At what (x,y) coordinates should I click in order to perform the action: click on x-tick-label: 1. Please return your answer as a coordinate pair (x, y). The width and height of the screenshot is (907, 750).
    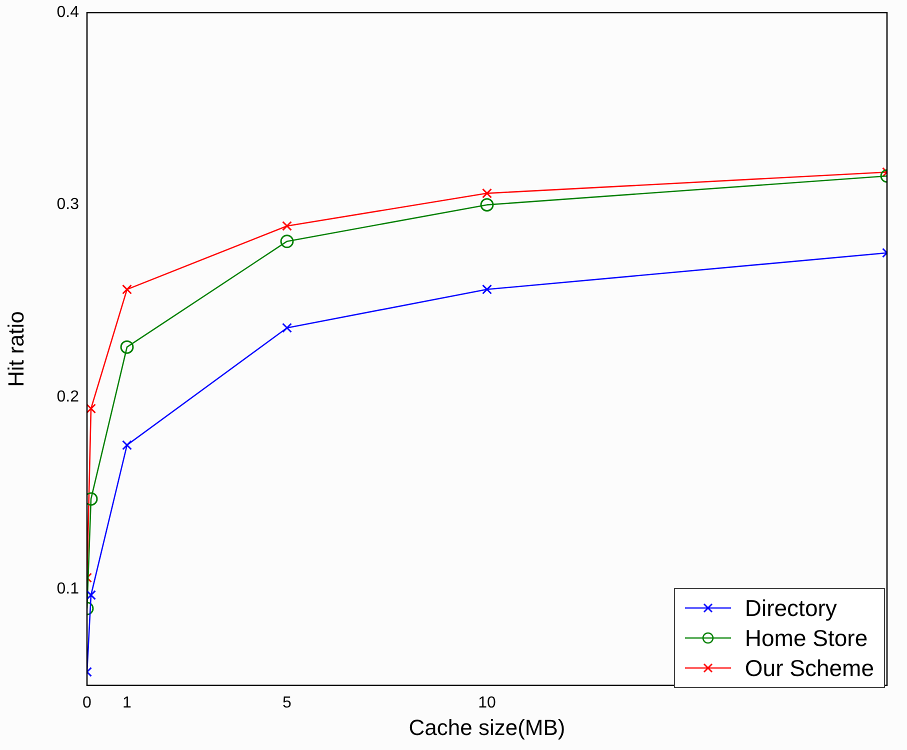
    Looking at the image, I should click on (127, 703).